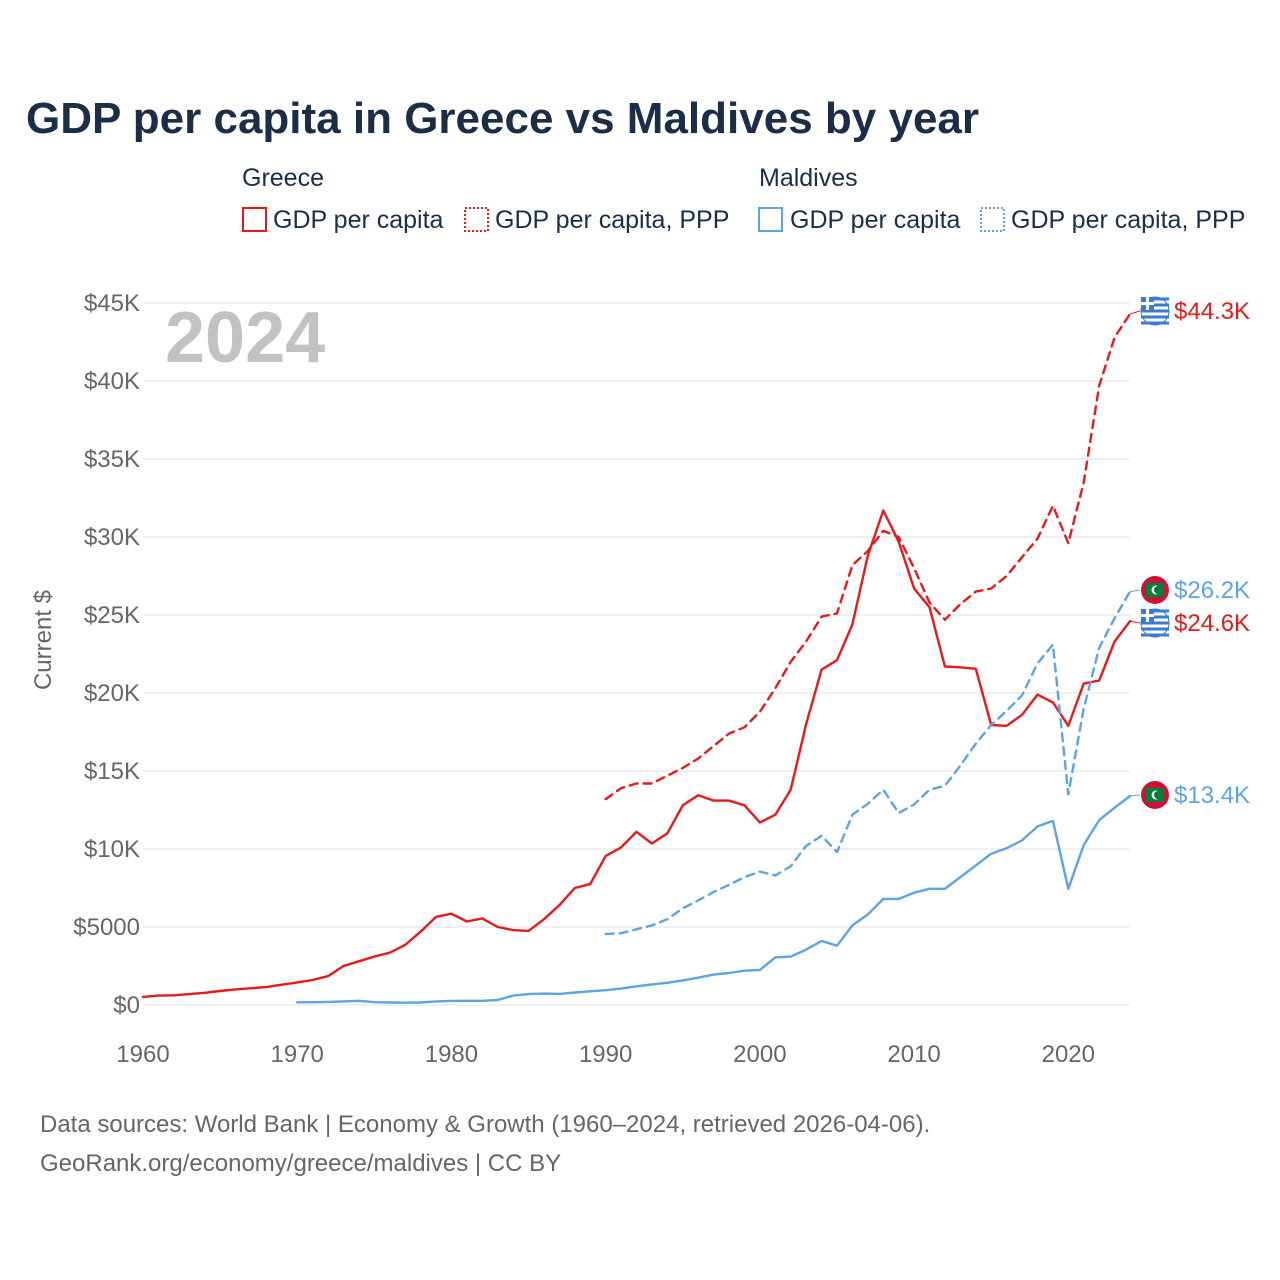 This screenshot has height=1280, width=1280. What do you see at coordinates (1212, 795) in the screenshot?
I see `end-value-label: $13.4K` at bounding box center [1212, 795].